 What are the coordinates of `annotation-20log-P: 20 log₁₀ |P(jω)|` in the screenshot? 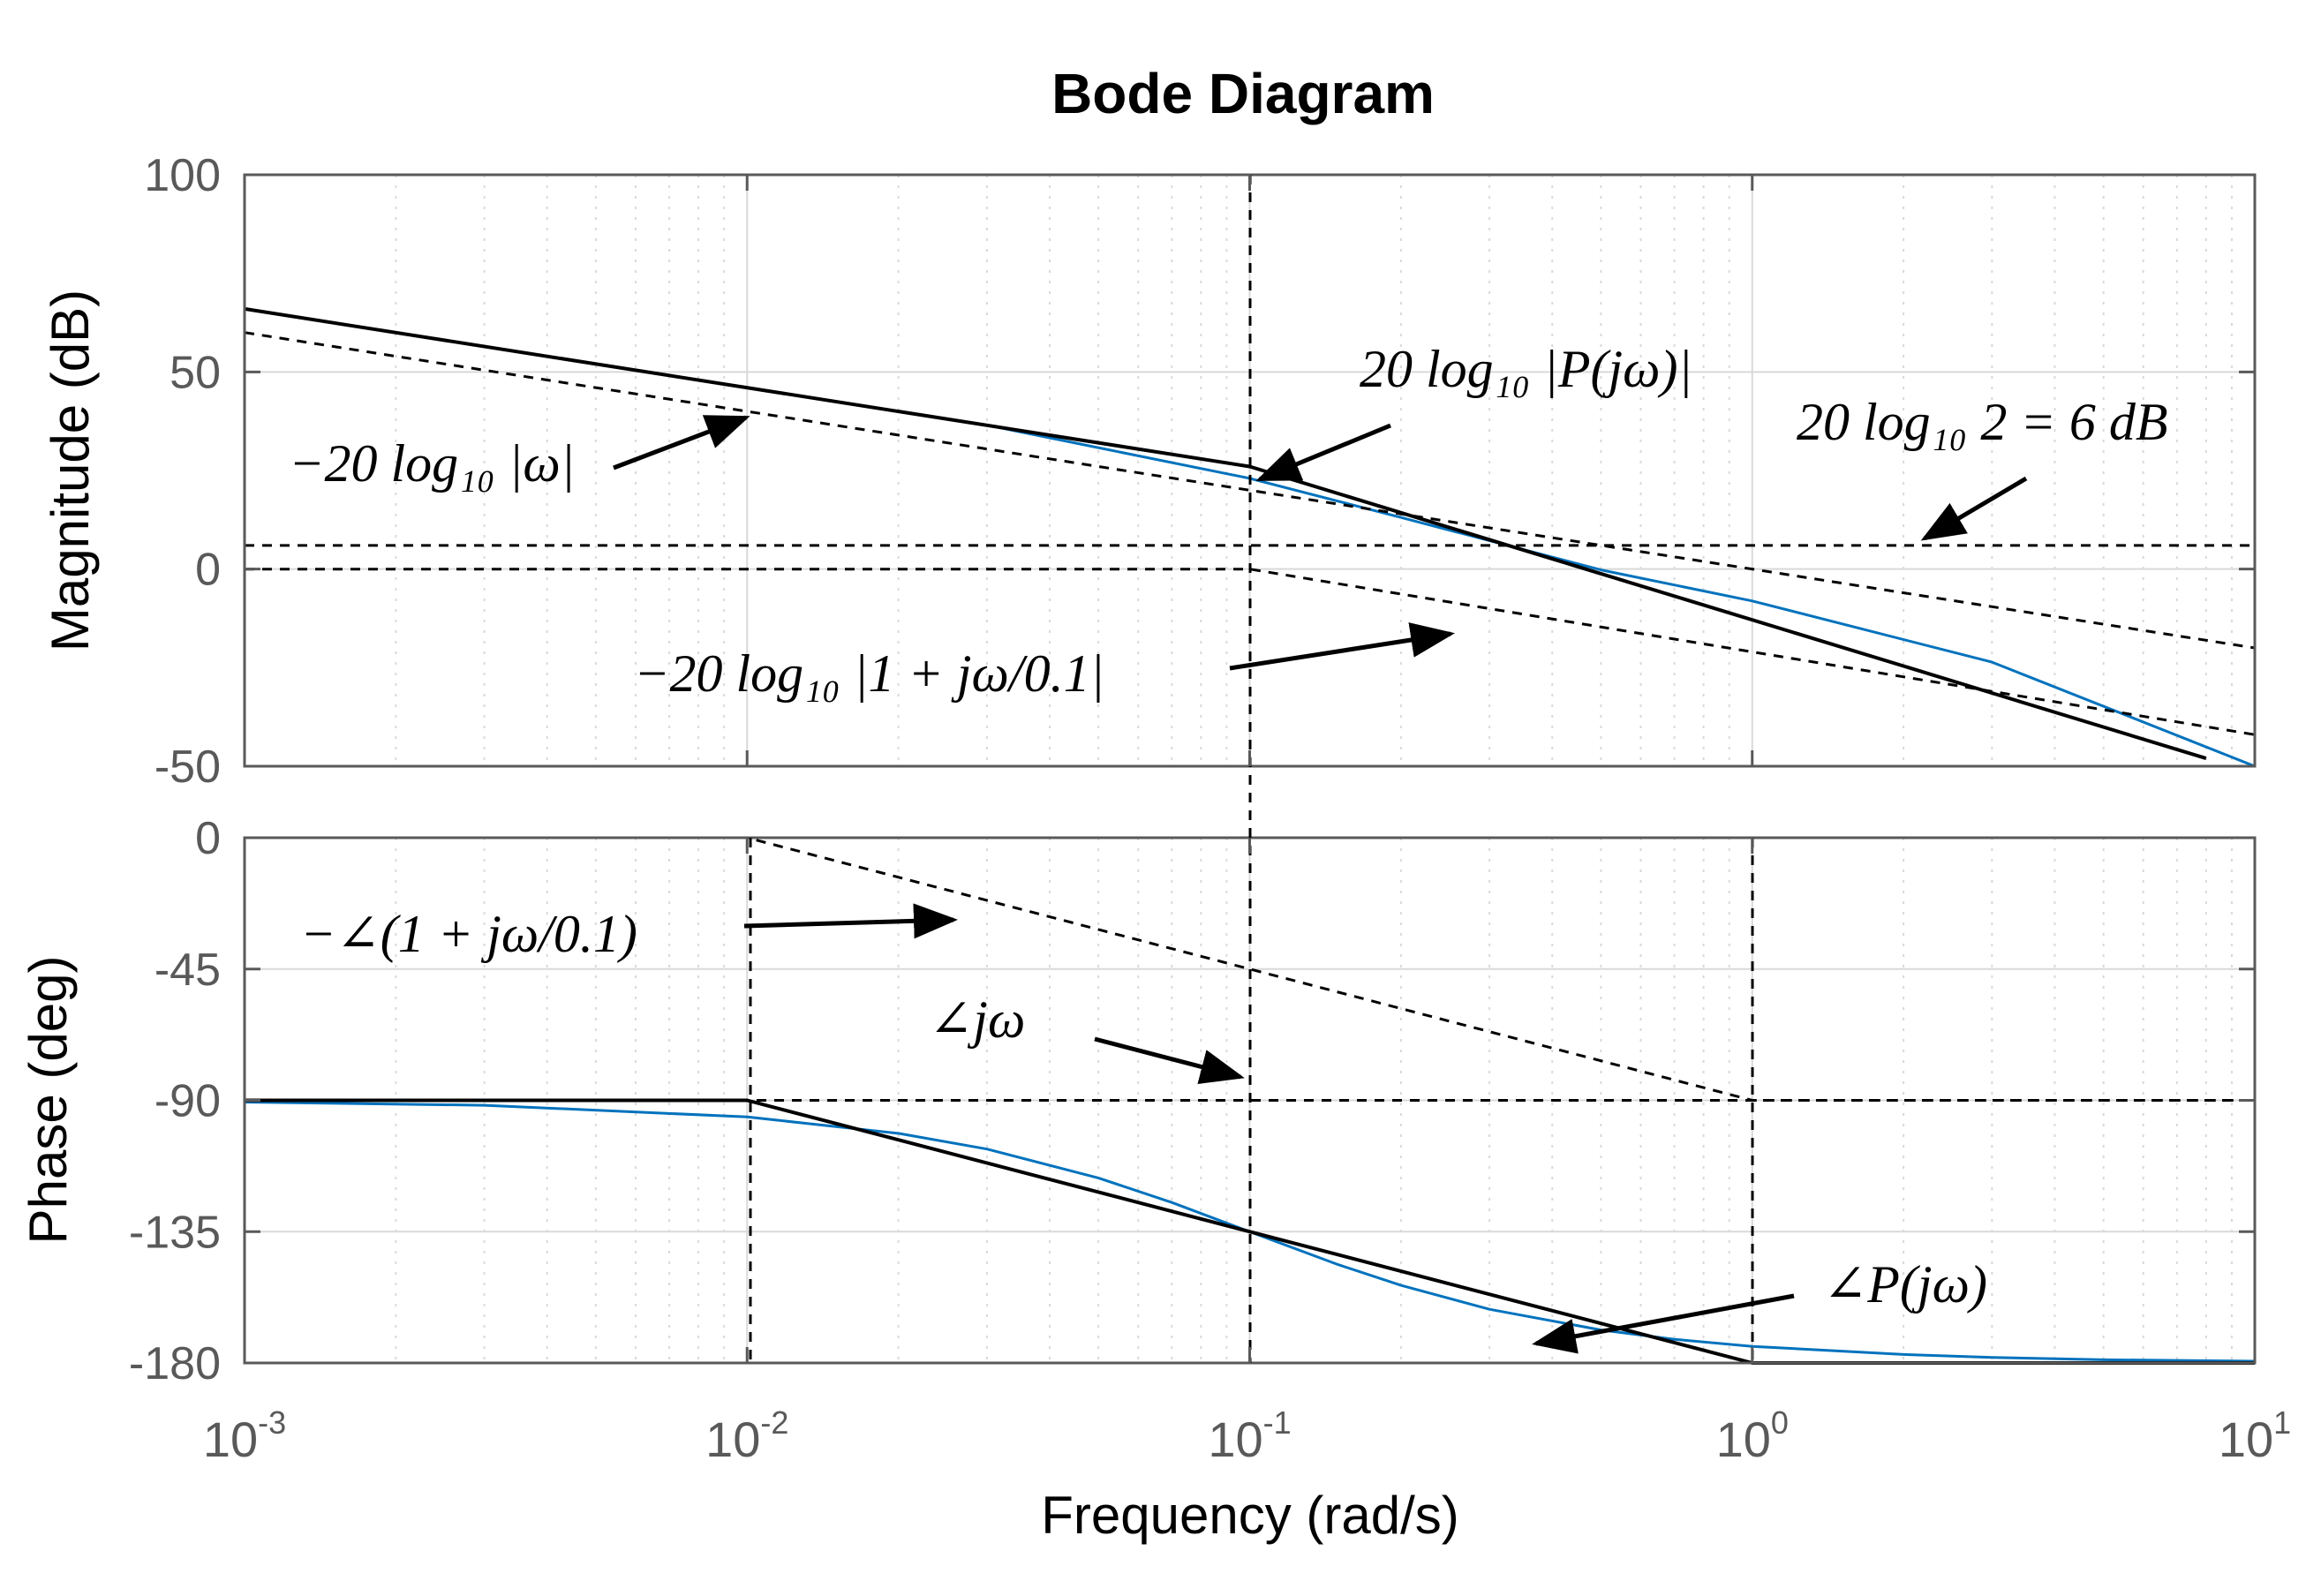 It's located at (1526, 369).